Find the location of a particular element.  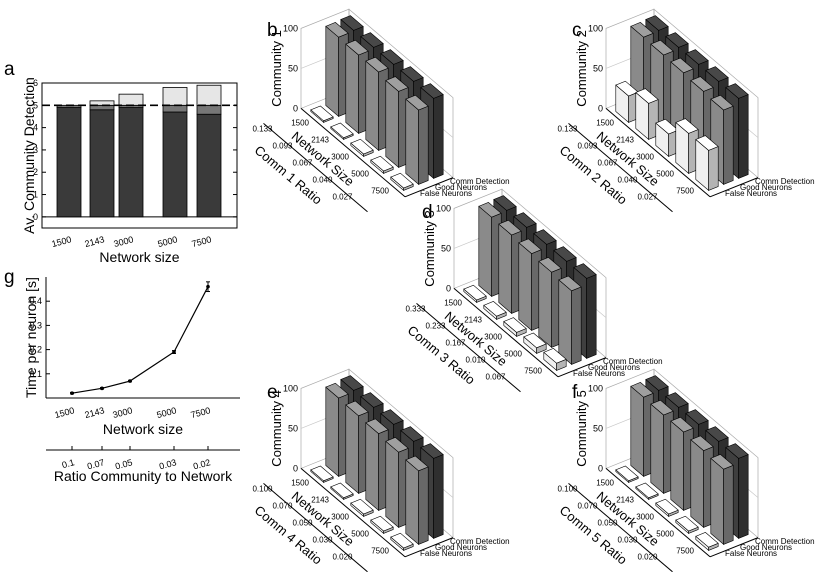

z-axis-label: Community 4 is located at coordinates (276, 428).